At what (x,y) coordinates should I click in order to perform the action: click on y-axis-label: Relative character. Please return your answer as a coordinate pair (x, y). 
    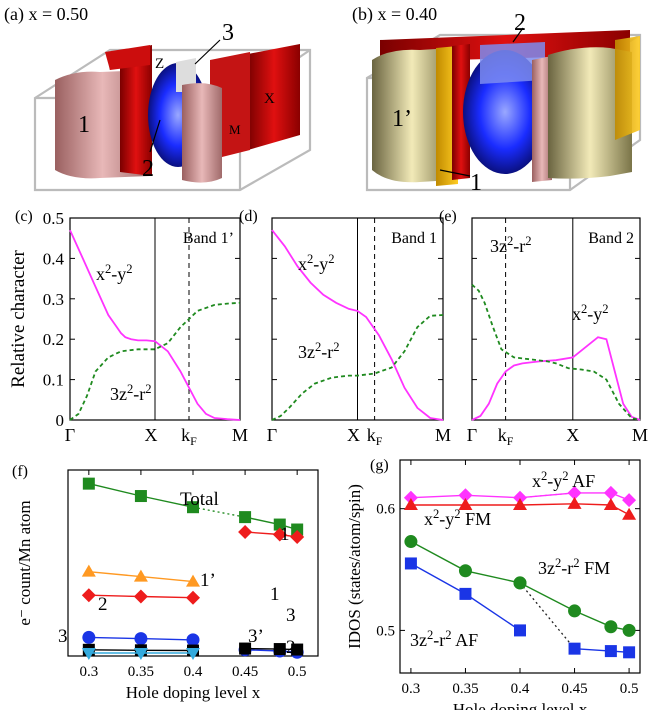
    Looking at the image, I should click on (18, 319).